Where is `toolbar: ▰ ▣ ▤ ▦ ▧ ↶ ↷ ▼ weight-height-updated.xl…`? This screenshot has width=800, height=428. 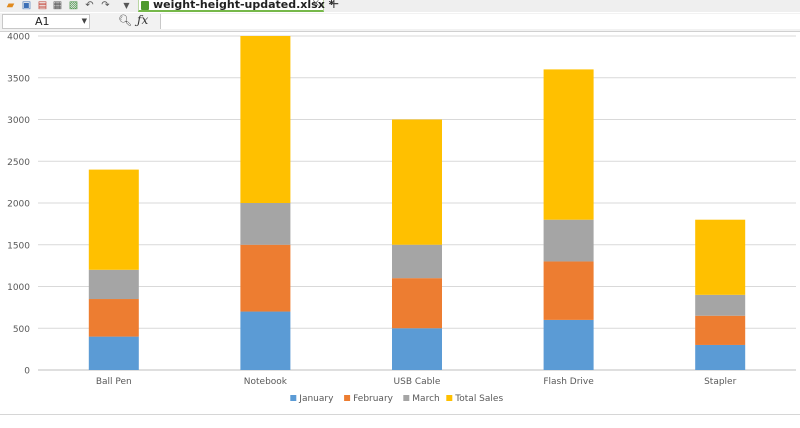 toolbar: ▰ ▣ ▤ ▦ ▧ ↶ ↷ ▼ weight-height-updated.xl… is located at coordinates (400, 6).